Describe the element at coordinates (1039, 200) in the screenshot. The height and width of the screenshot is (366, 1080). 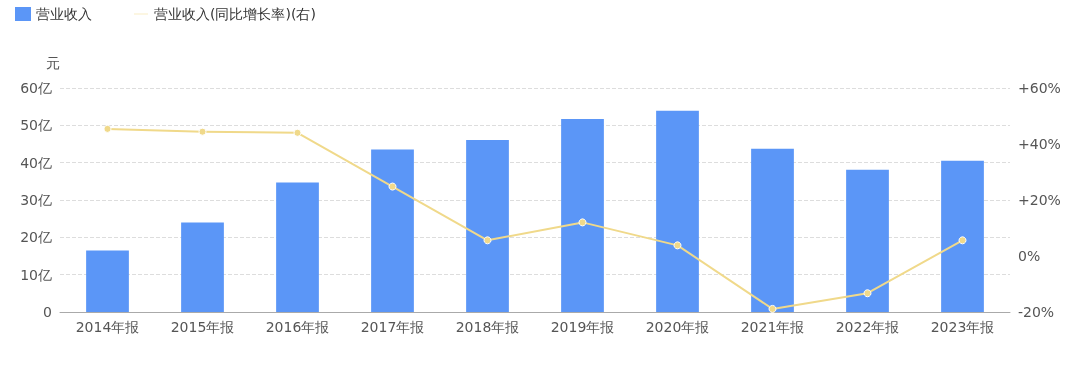
I see `y2-tick-label: +20%` at that location.